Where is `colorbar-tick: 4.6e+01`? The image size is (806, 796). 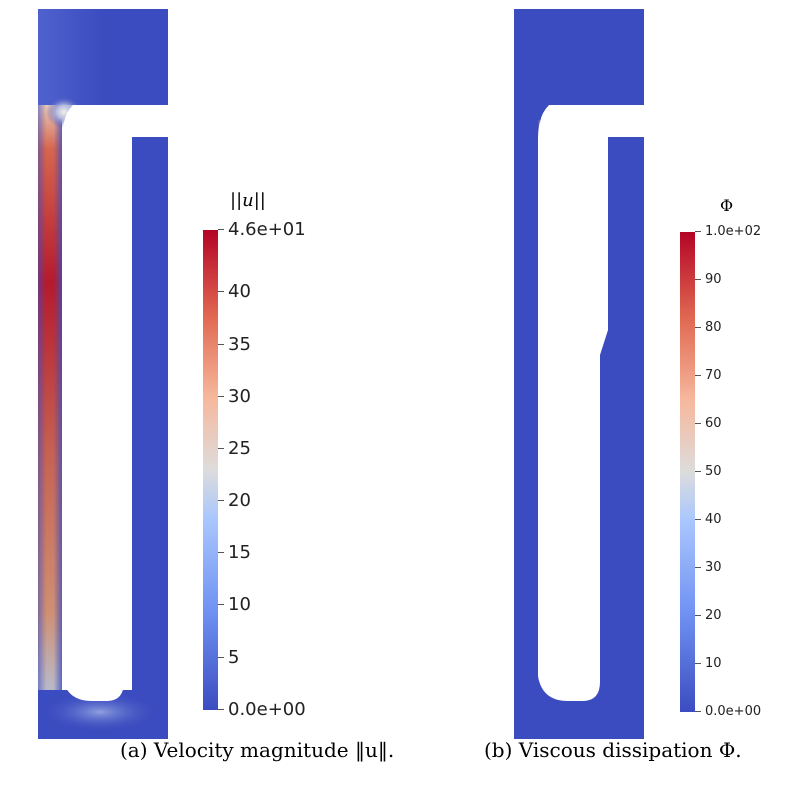 colorbar-tick: 4.6e+01 is located at coordinates (262, 229).